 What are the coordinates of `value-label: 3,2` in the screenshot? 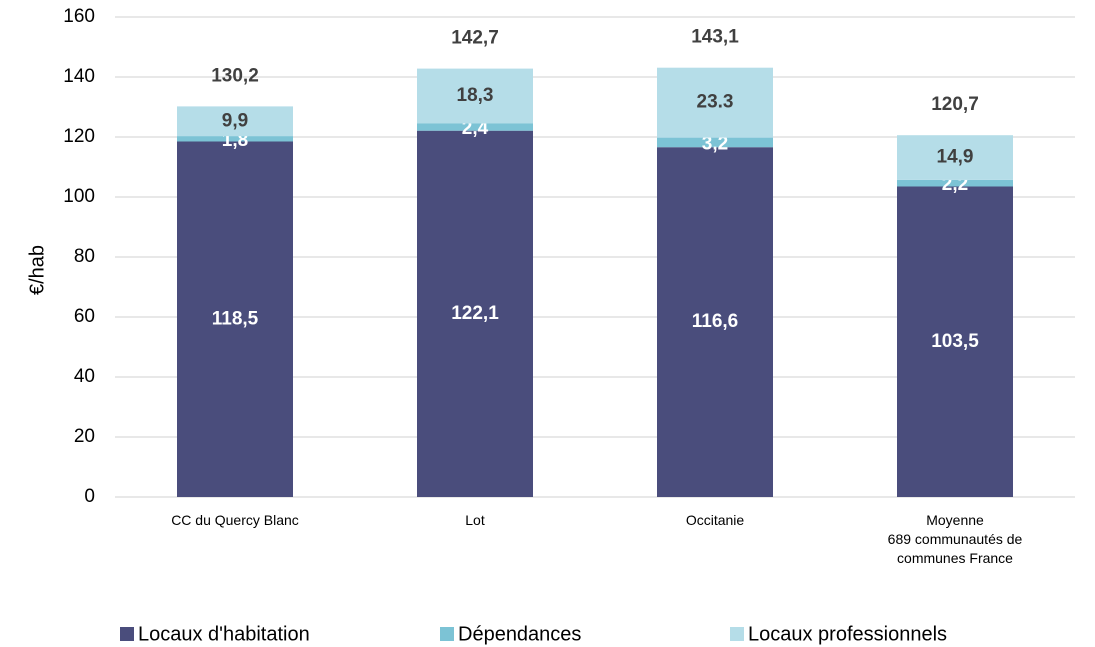 It's located at (715, 143).